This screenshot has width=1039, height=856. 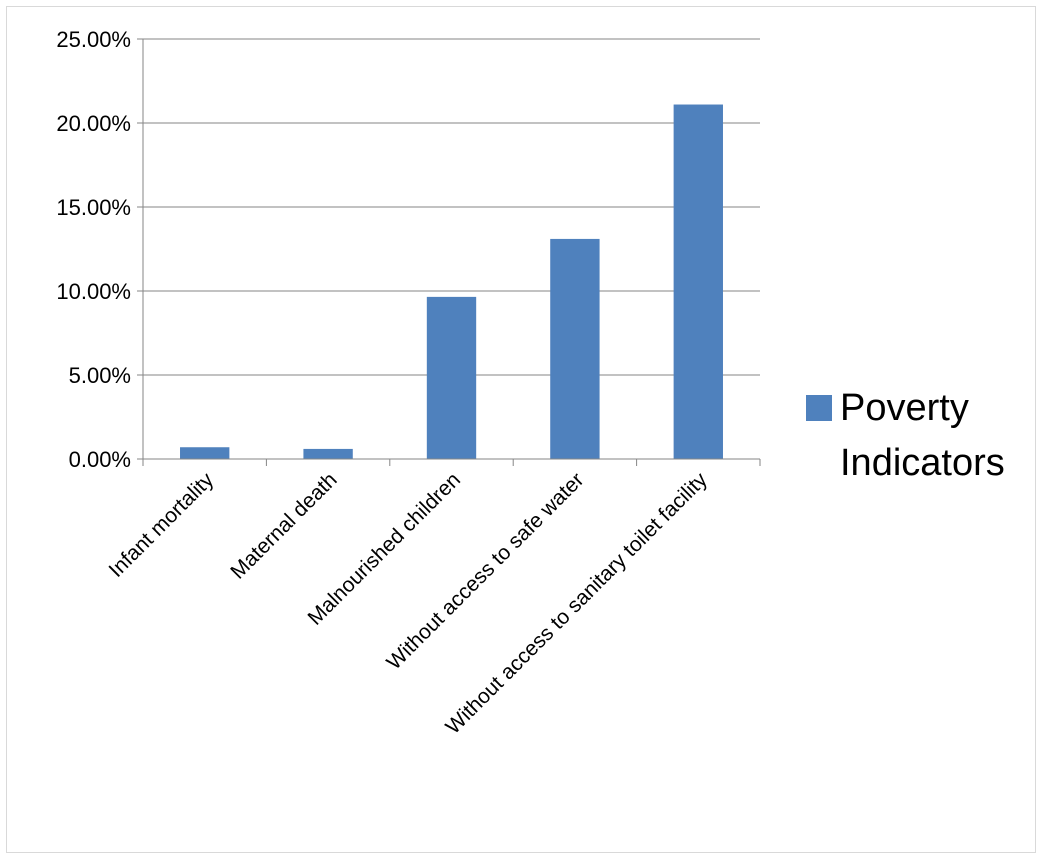 What do you see at coordinates (283, 525) in the screenshot?
I see `category-label: Maternal death` at bounding box center [283, 525].